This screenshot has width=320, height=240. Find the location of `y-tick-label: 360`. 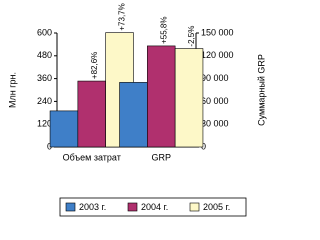

y-tick-label: 360 is located at coordinates (44, 78).